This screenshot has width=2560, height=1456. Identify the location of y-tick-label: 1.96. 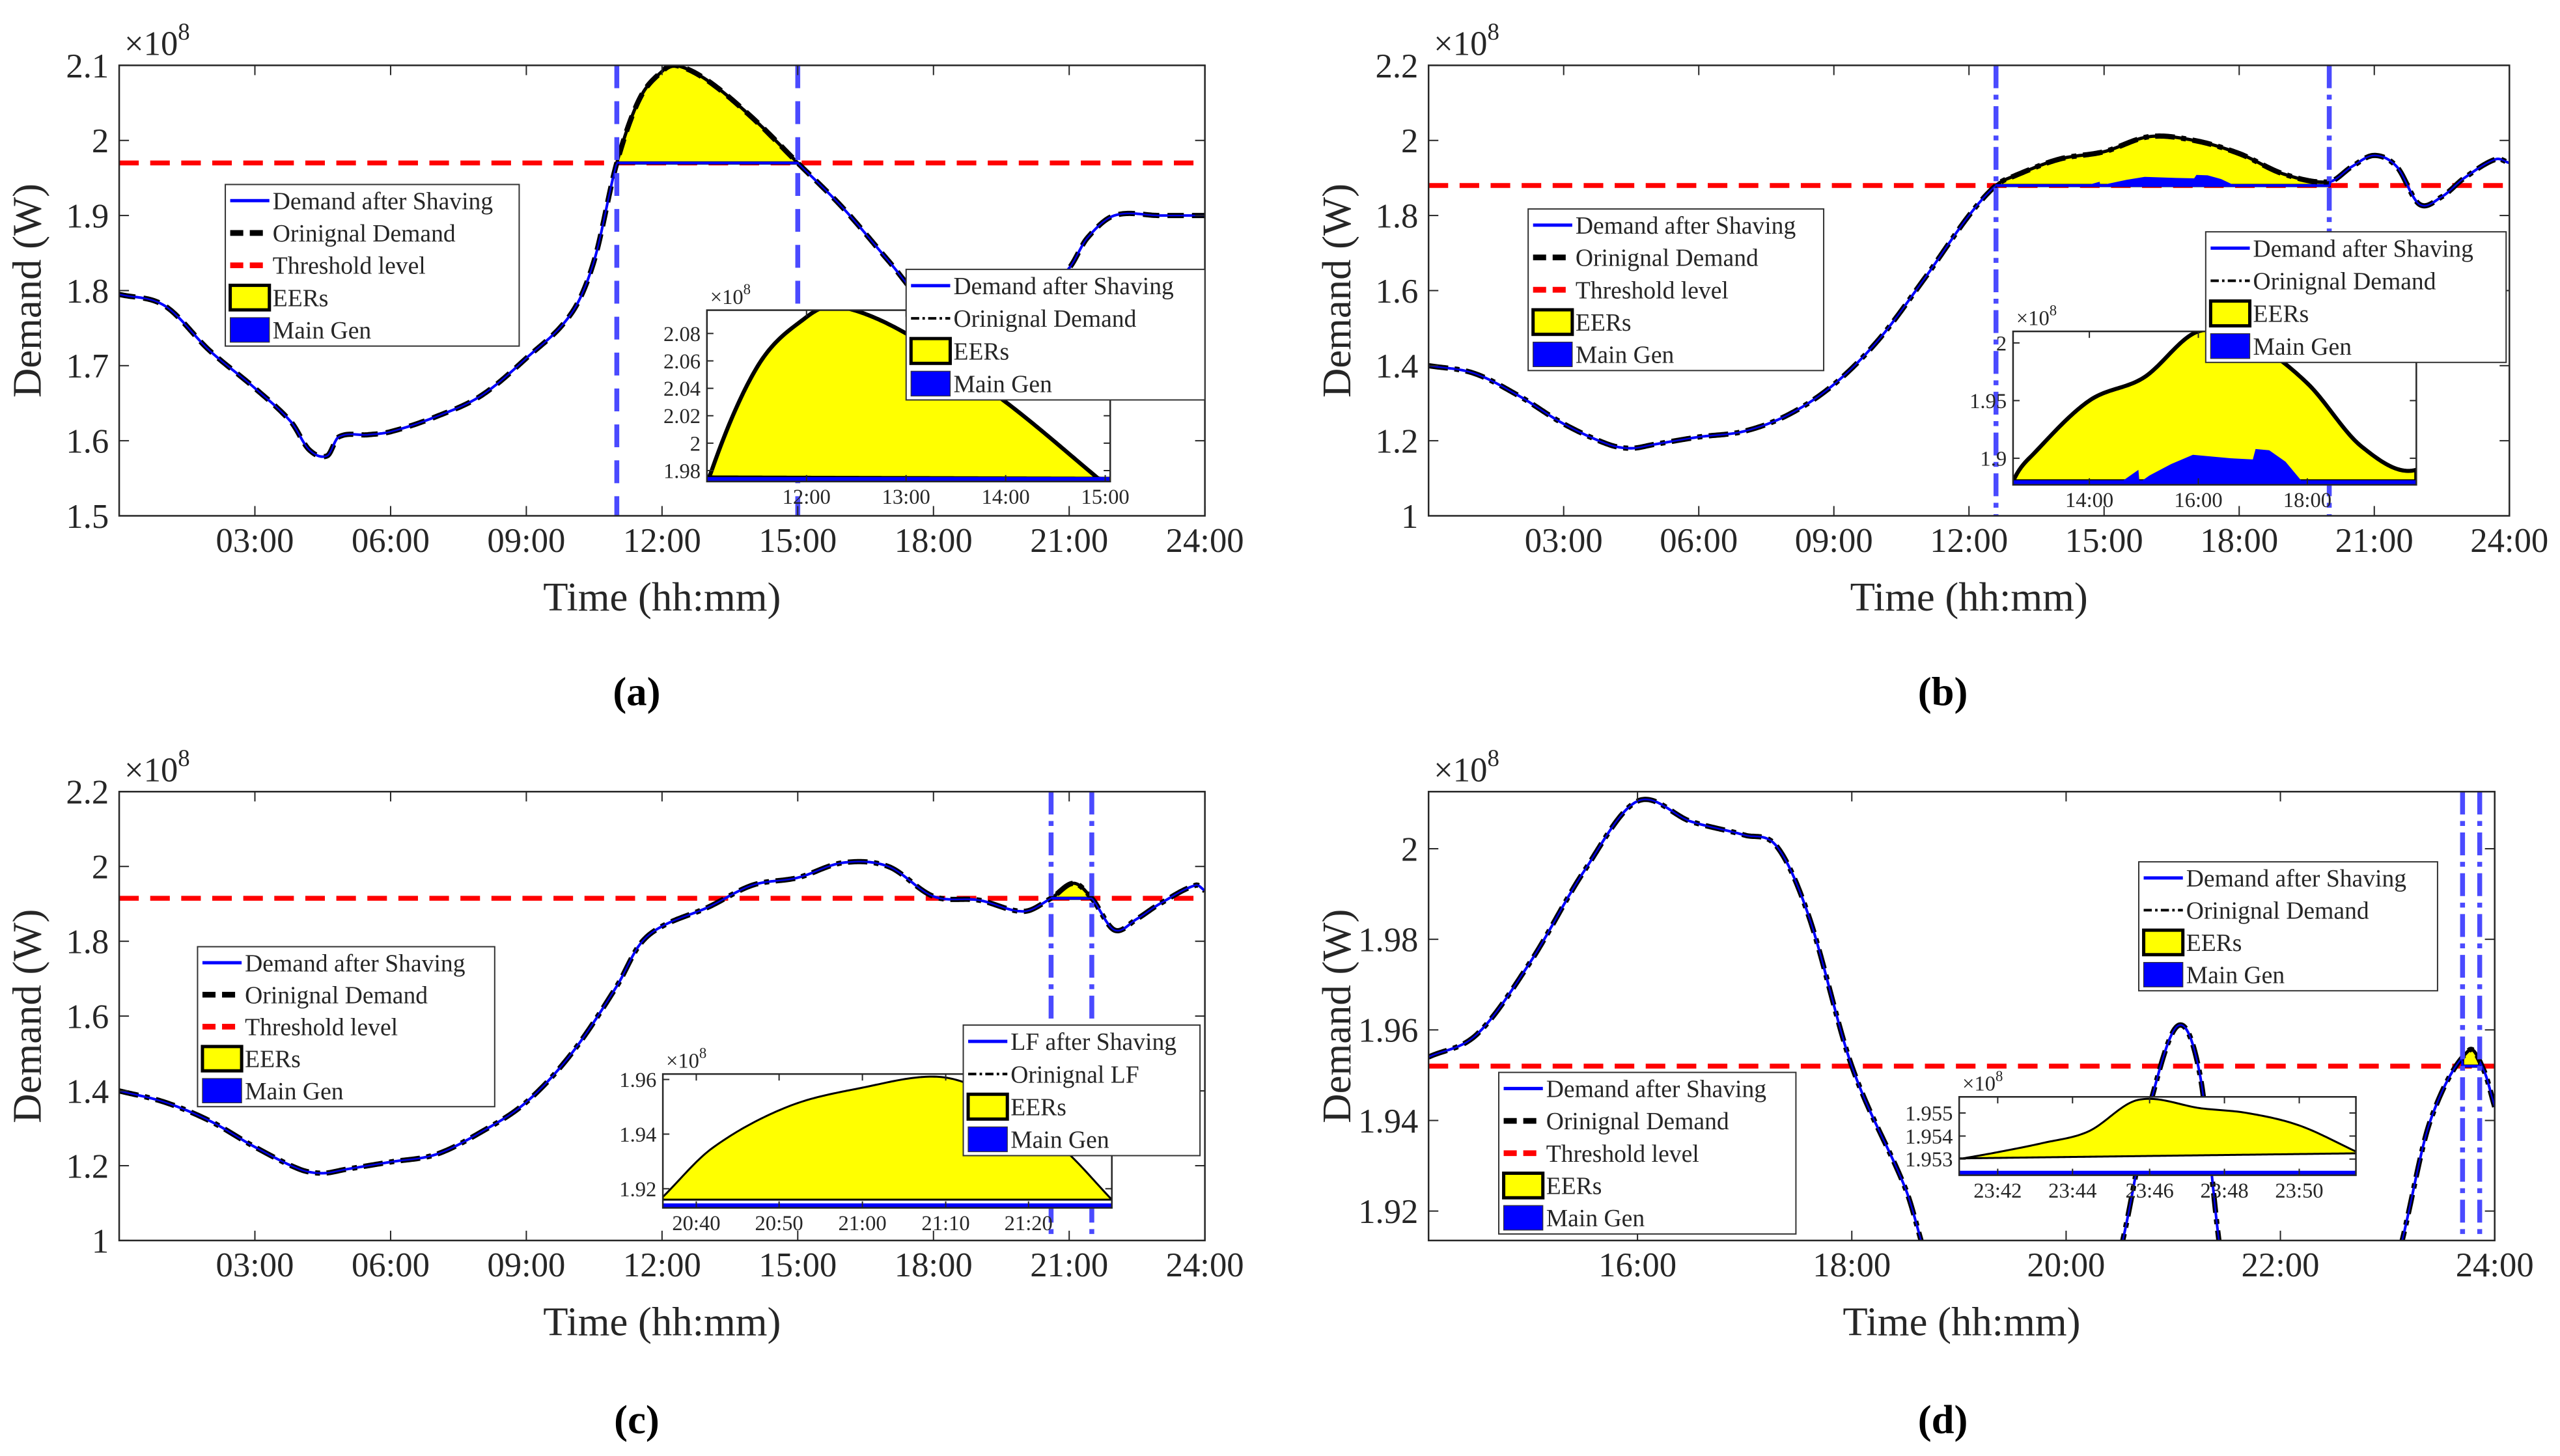
(637, 1081).